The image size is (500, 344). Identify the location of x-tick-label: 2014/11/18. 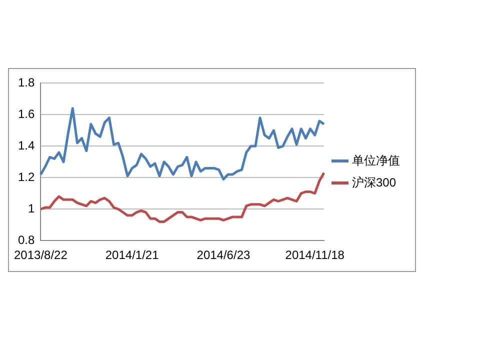
(315, 255).